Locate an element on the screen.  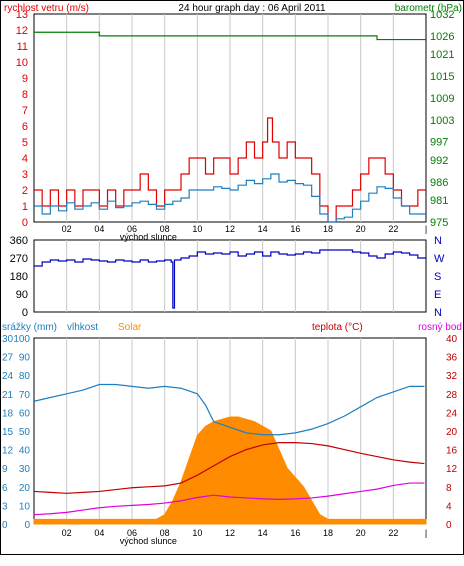
rain-tick-label: 0 is located at coordinates (5, 525).